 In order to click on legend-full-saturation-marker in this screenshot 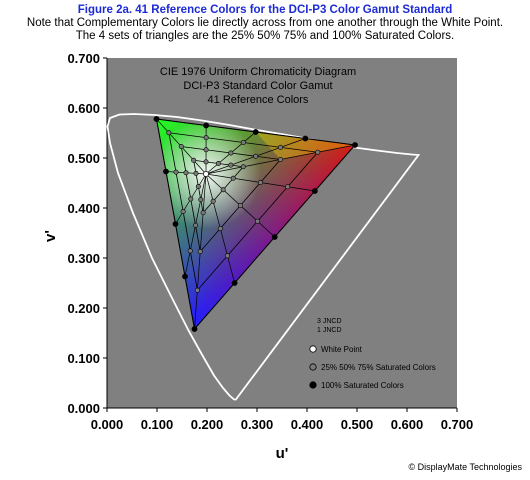, I will do `click(313, 385)`.